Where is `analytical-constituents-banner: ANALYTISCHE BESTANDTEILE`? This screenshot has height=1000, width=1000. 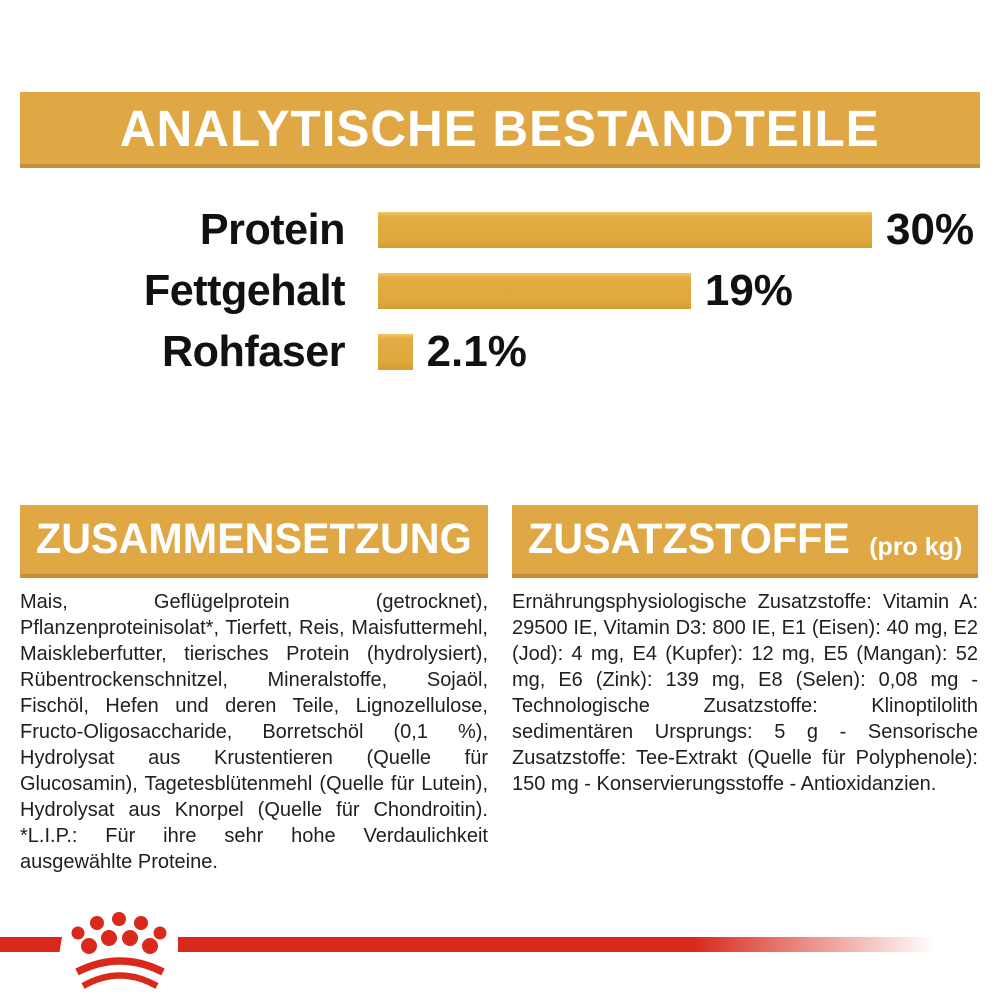 analytical-constituents-banner: ANALYTISCHE BESTANDTEILE is located at coordinates (500, 130).